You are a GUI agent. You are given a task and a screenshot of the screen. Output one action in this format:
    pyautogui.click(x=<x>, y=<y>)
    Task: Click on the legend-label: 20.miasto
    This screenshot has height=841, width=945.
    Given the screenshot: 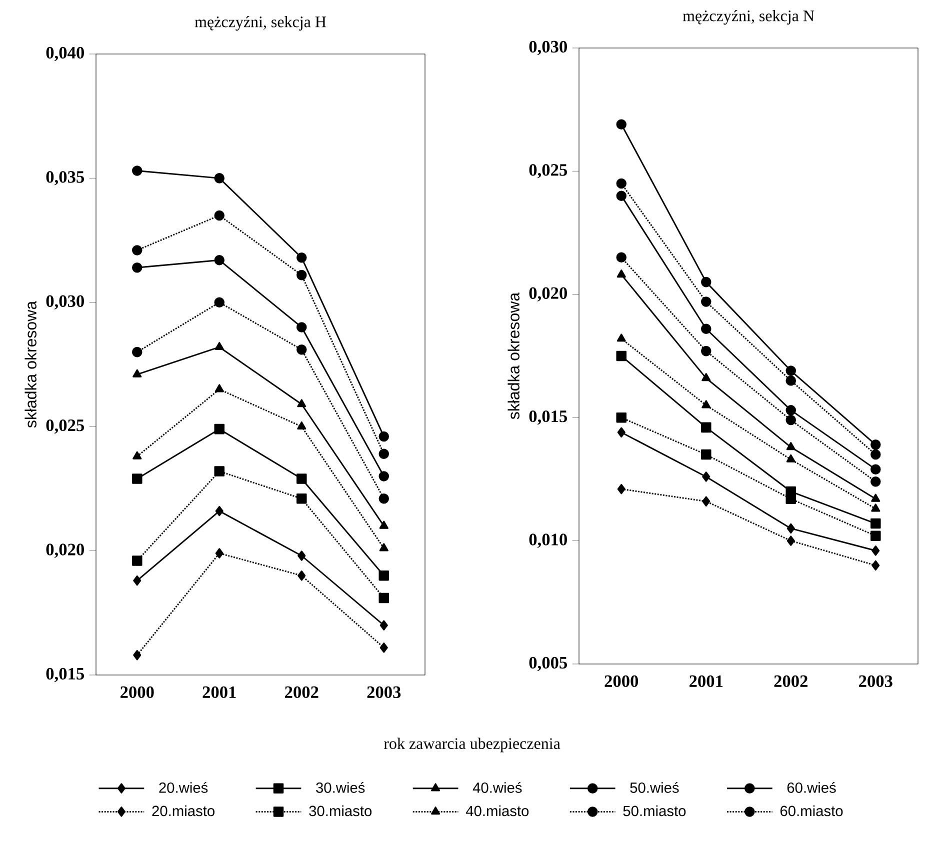 What is the action you would take?
    pyautogui.click(x=183, y=810)
    